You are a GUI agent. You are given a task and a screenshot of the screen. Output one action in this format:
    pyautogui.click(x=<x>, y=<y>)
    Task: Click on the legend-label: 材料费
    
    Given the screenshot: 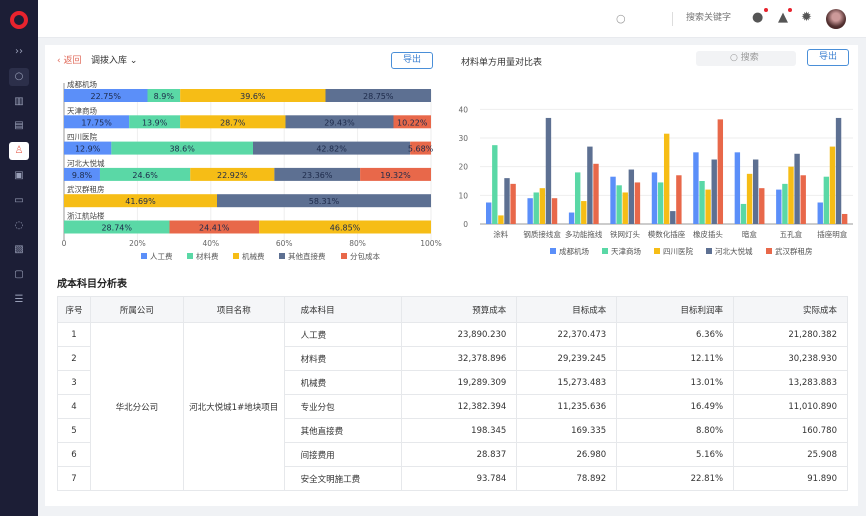 What is the action you would take?
    pyautogui.click(x=207, y=256)
    